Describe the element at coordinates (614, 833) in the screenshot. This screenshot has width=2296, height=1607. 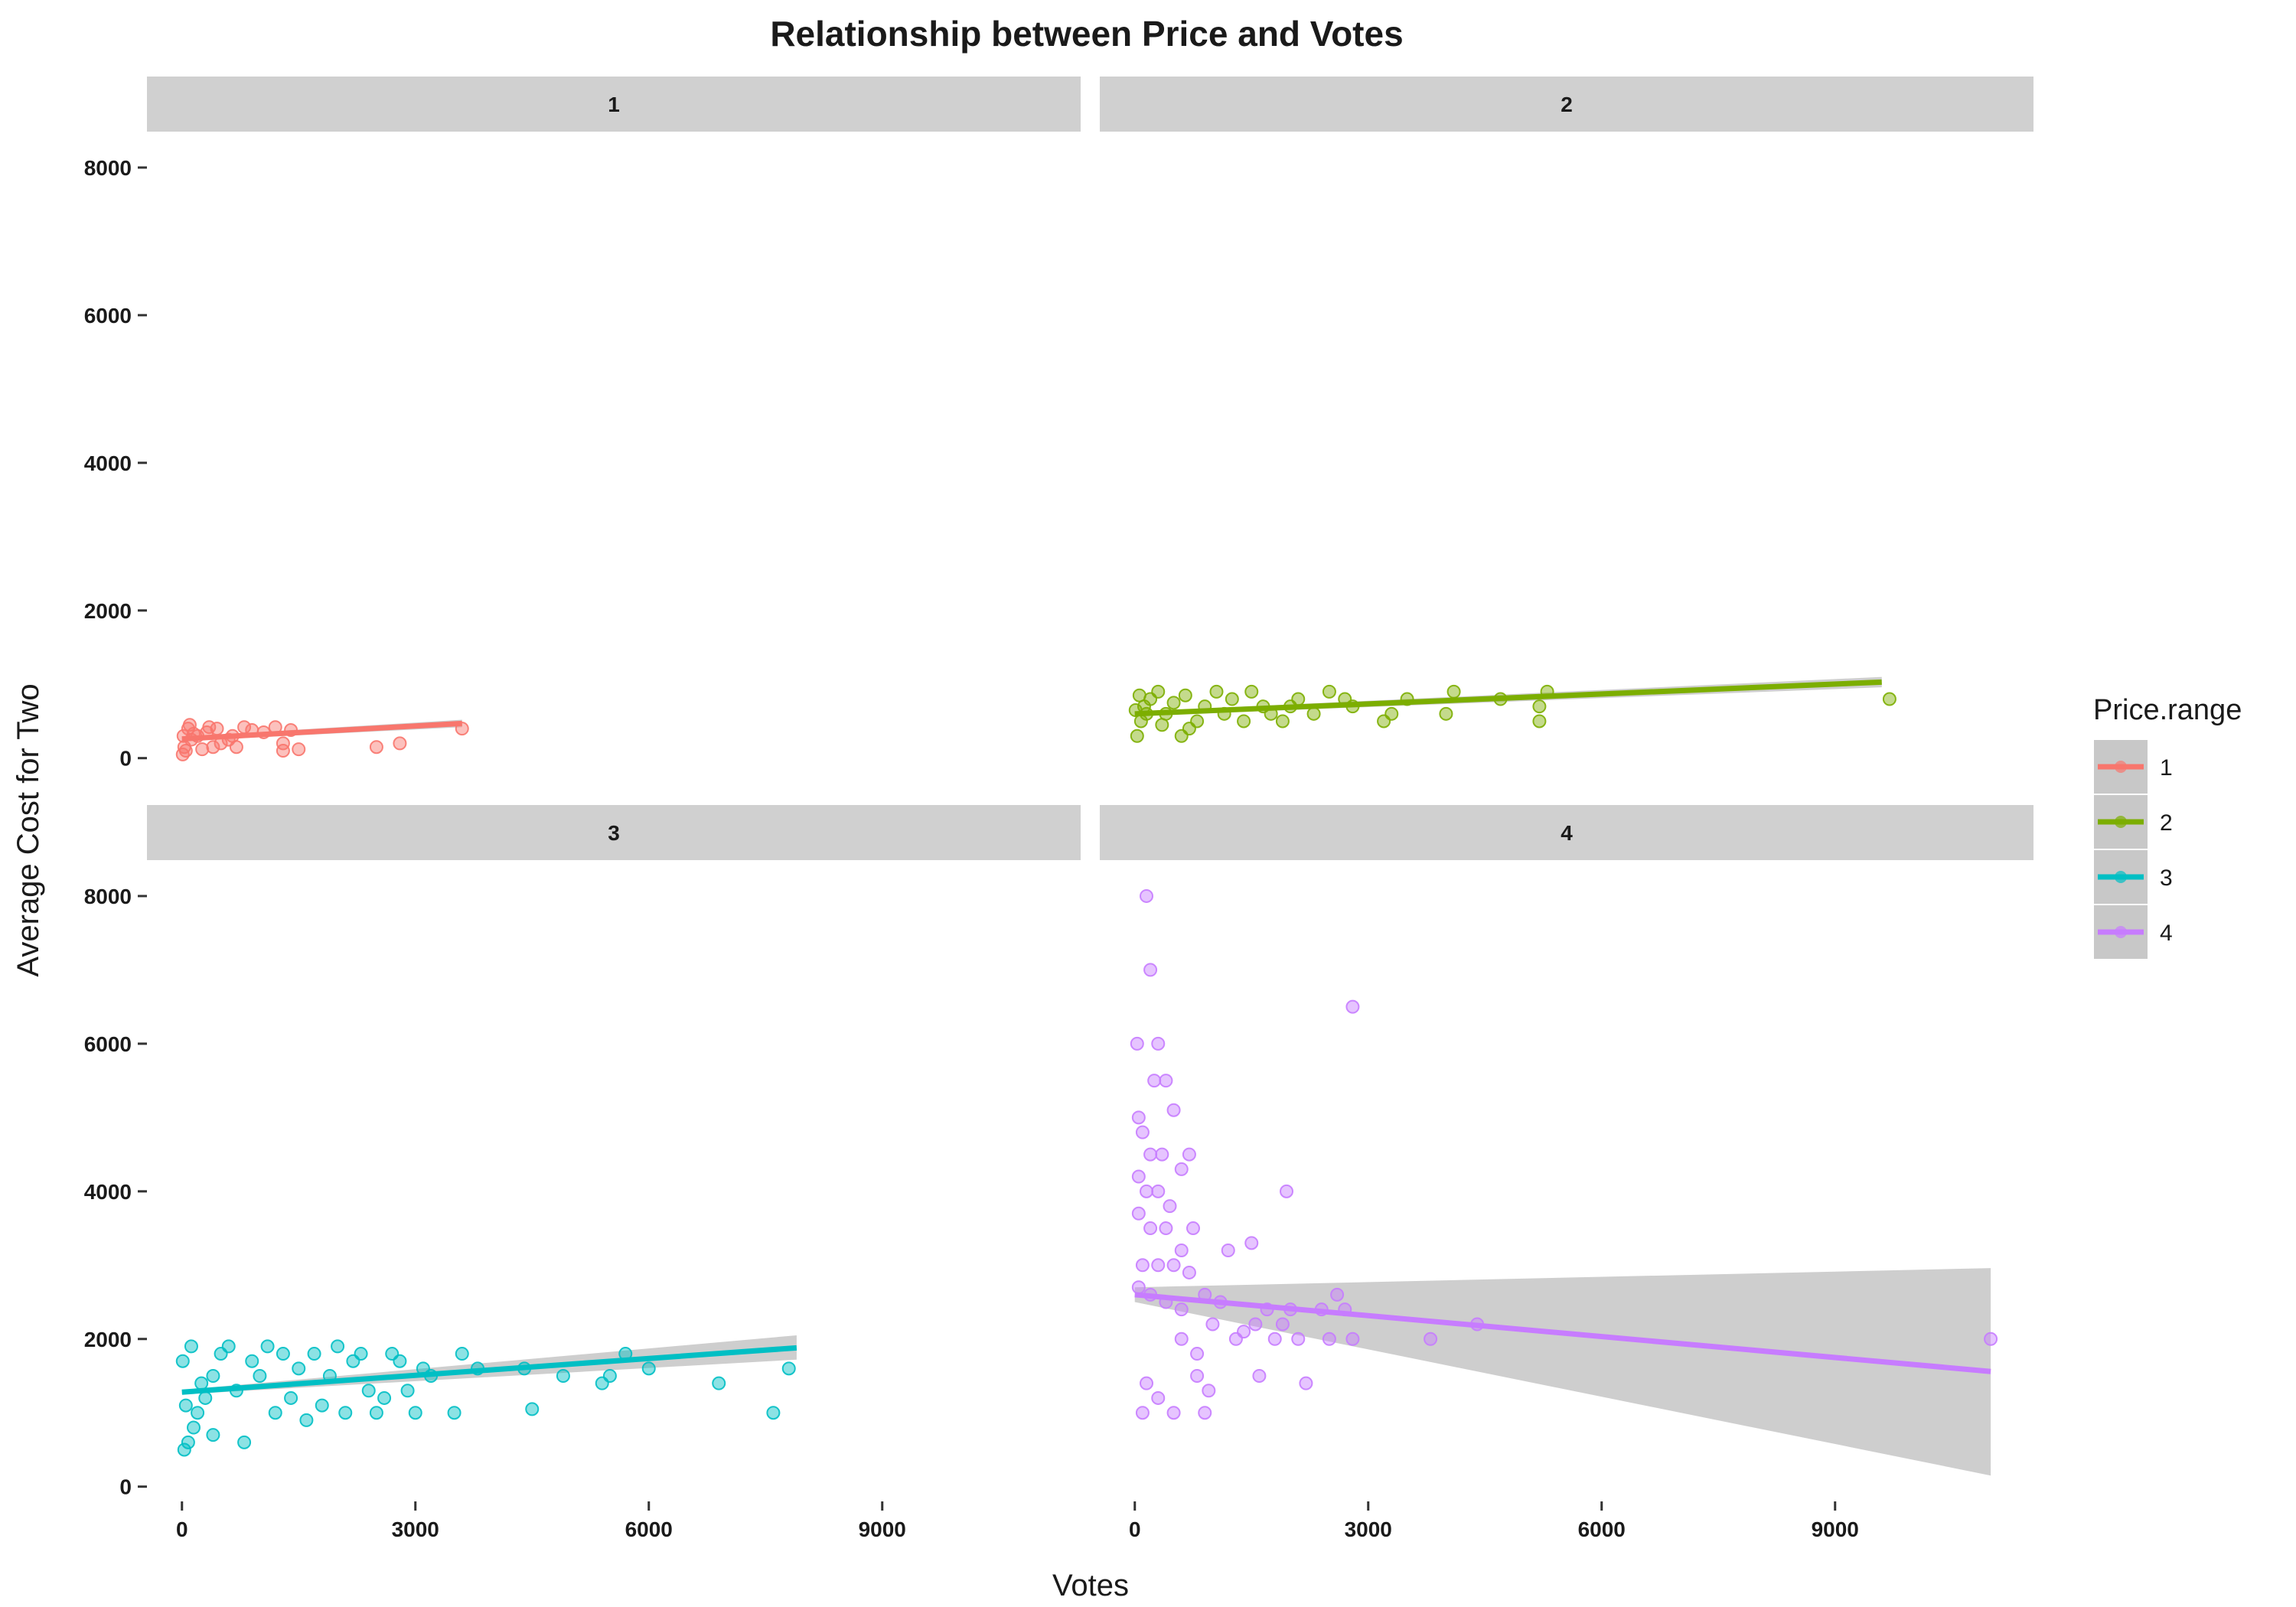
I see `facet-strip-label: 3` at that location.